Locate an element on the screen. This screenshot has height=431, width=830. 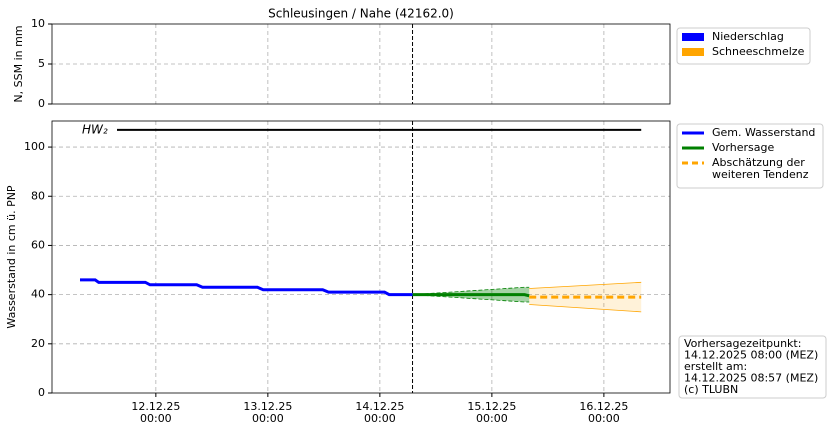
y-axis-label: Wasserstand in cm ü. PNP is located at coordinates (11, 257).